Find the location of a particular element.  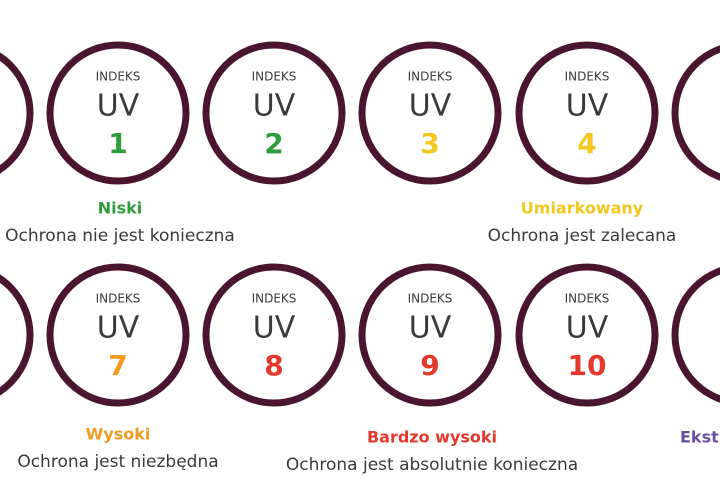

uv-number: 2 is located at coordinates (273, 143).